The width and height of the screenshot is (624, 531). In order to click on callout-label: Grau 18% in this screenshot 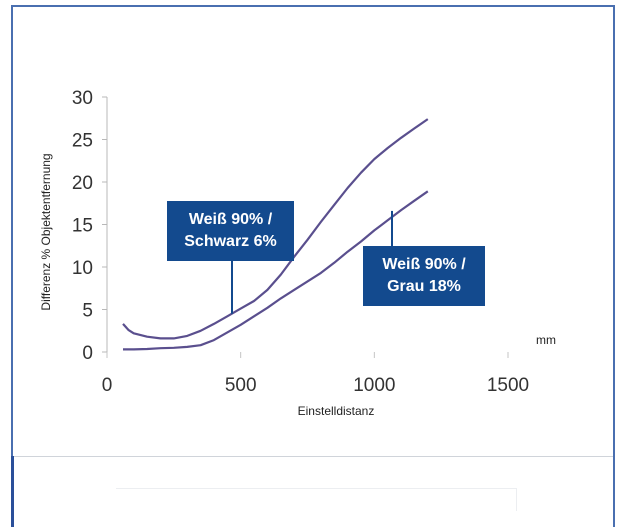, I will do `click(424, 286)`.